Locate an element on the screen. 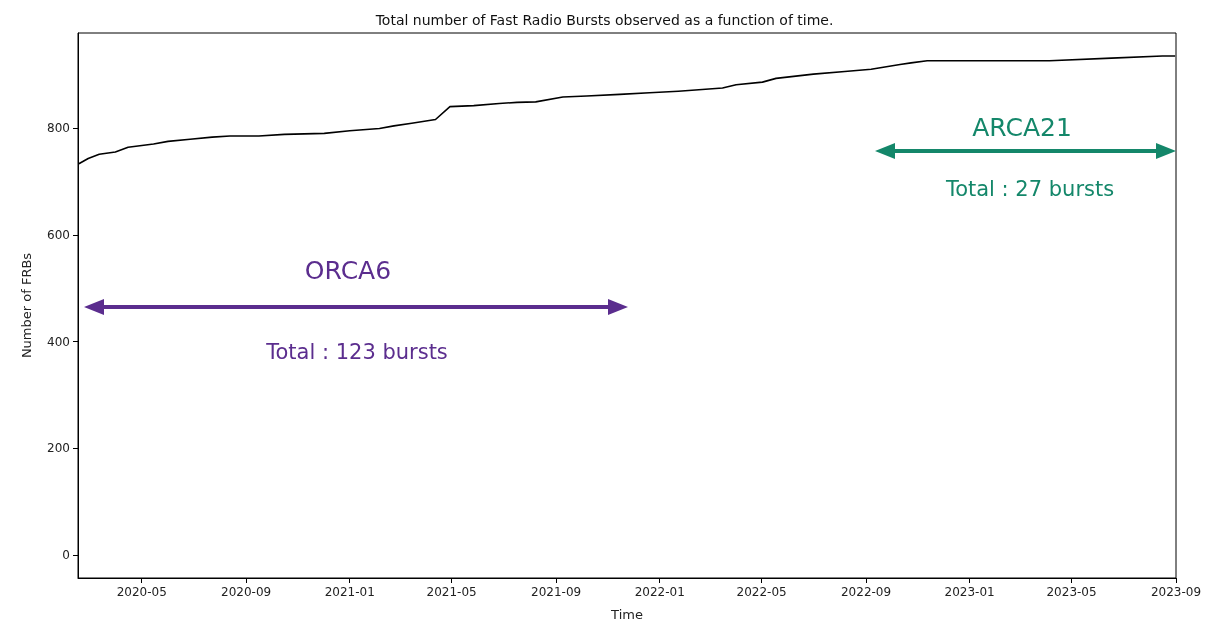 The width and height of the screenshot is (1209, 628). x-tick-label: 2023-01 is located at coordinates (969, 592).